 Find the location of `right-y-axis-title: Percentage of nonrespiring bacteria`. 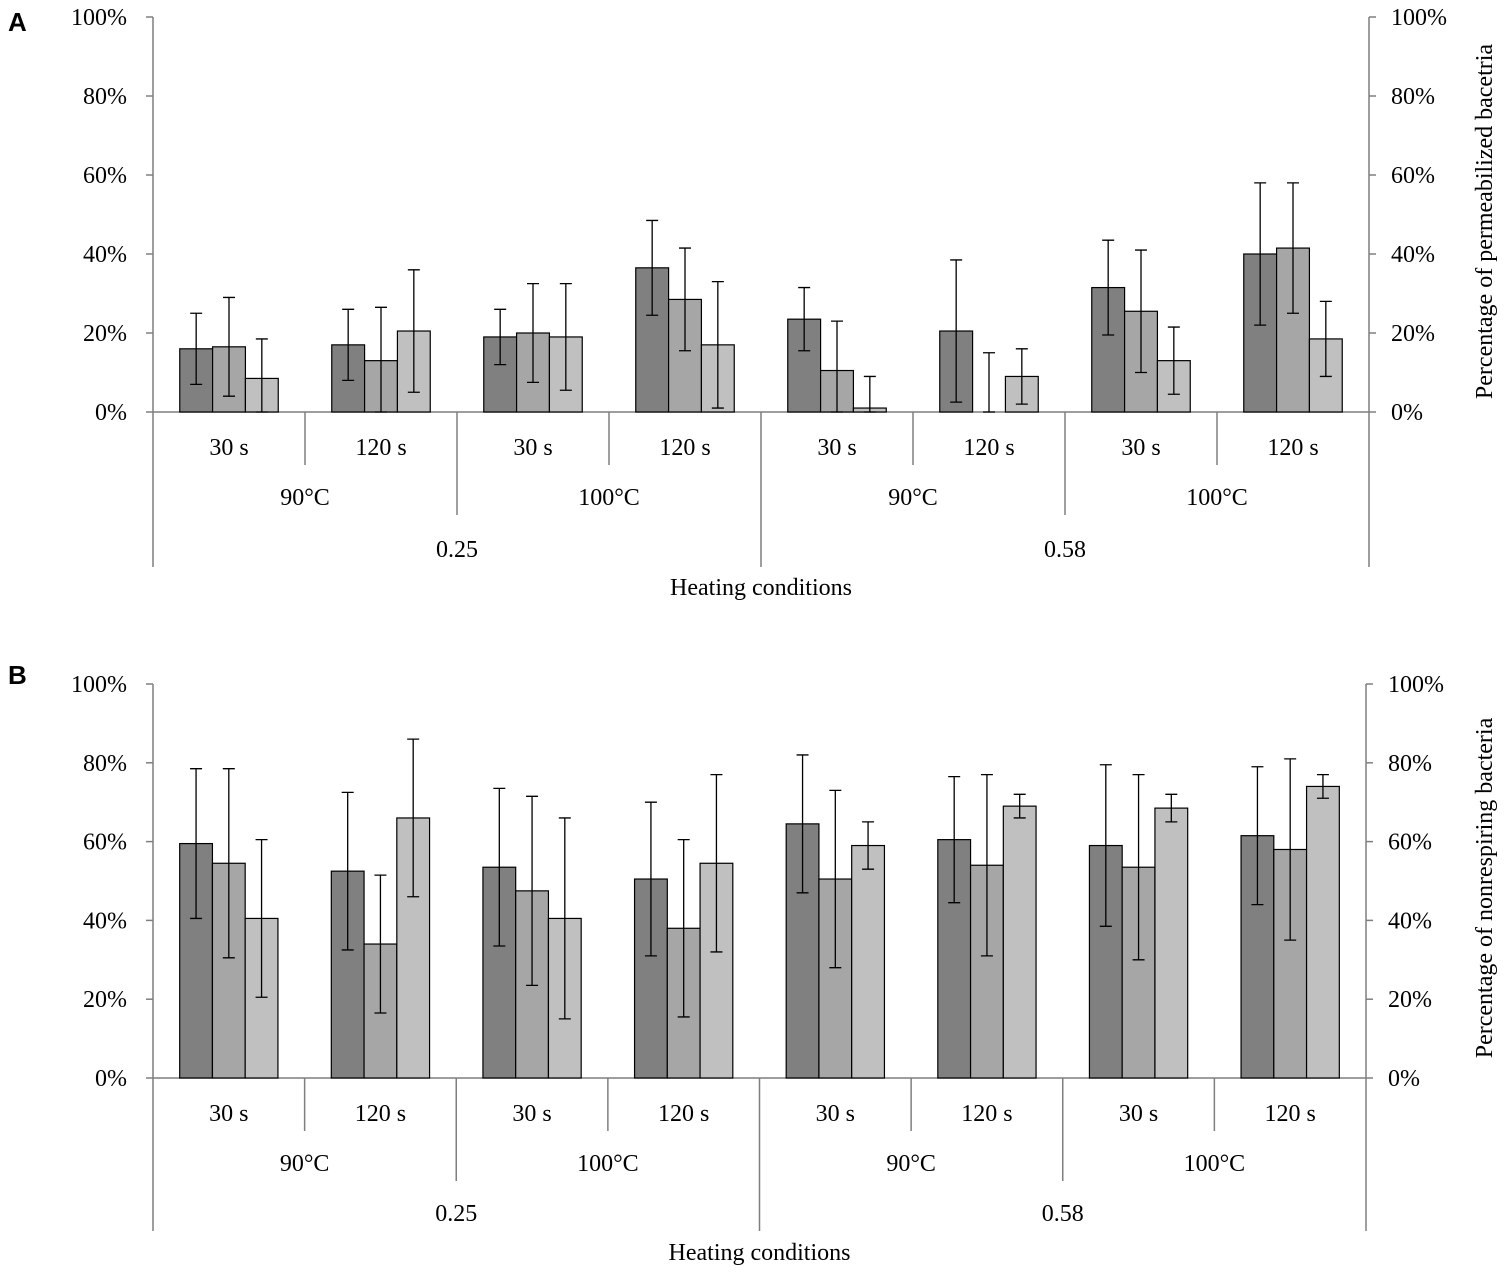

right-y-axis-title: Percentage of nonrespiring bacteria is located at coordinates (1485, 887).